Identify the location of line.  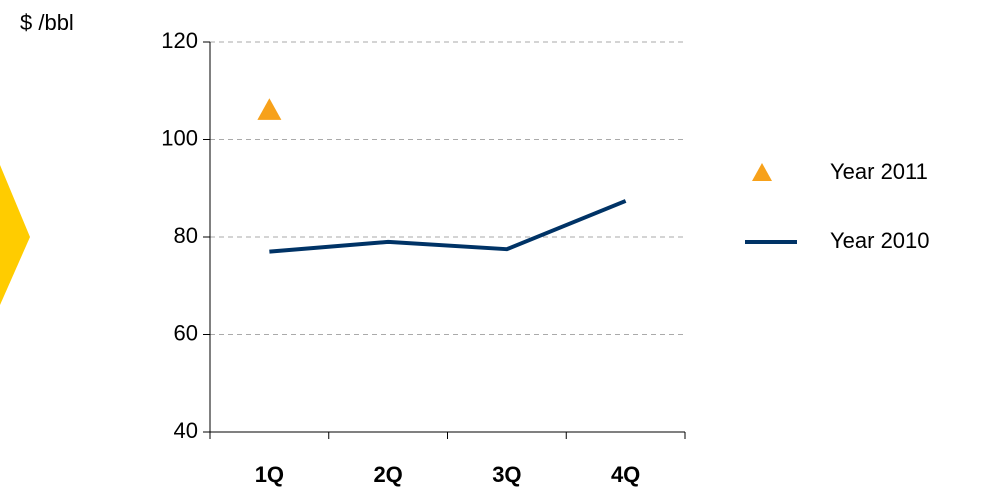
(448, 226).